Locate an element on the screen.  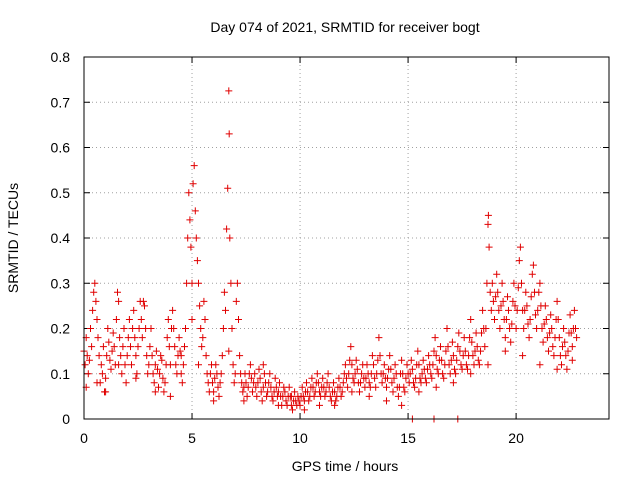
y-tick-label: 0.7 is located at coordinates (61, 102).